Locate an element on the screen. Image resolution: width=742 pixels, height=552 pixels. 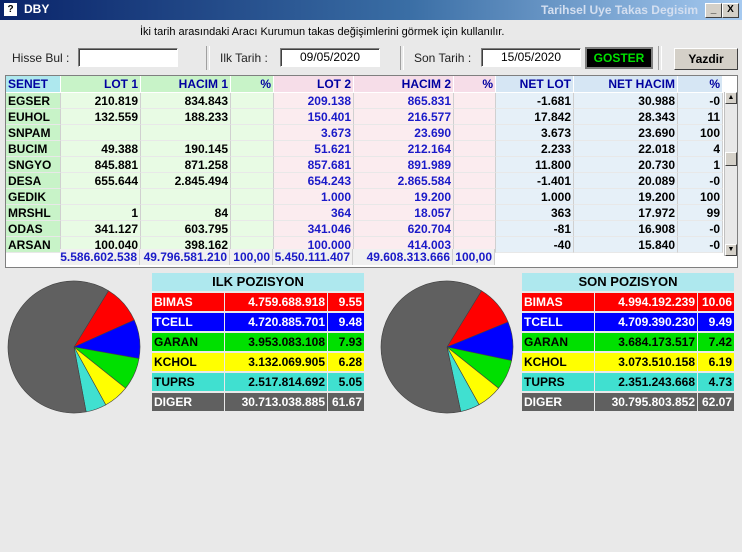
table-cell: 2.233 is located at coordinates (535, 149).